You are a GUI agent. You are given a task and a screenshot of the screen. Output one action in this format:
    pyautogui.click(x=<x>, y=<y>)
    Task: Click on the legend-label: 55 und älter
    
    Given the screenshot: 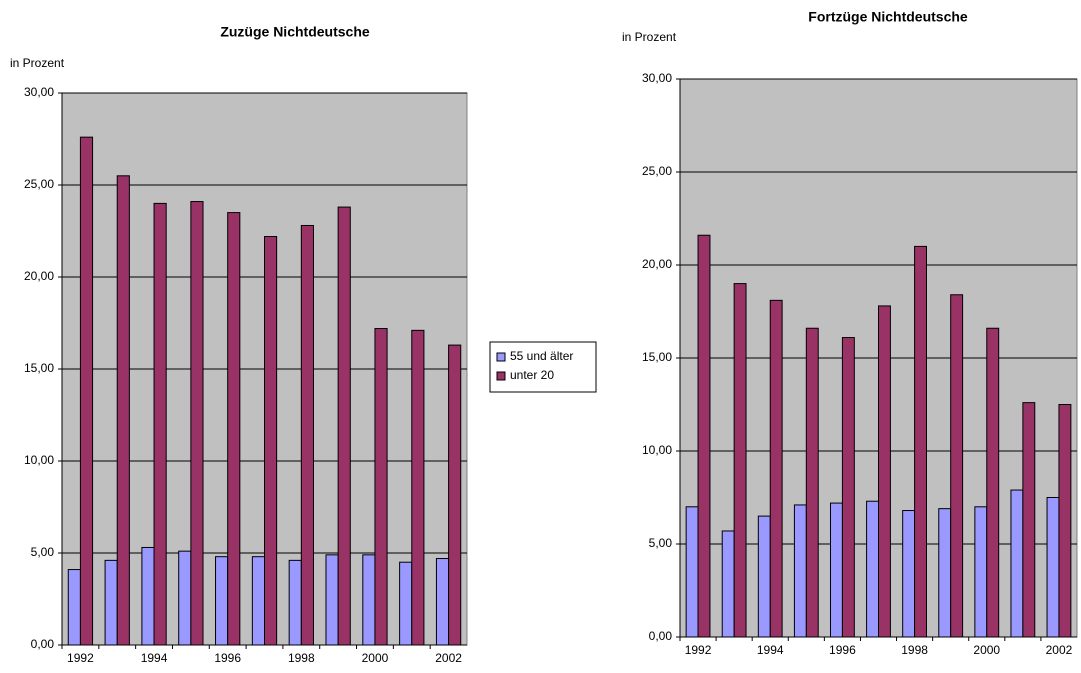 What is the action you would take?
    pyautogui.click(x=541, y=356)
    